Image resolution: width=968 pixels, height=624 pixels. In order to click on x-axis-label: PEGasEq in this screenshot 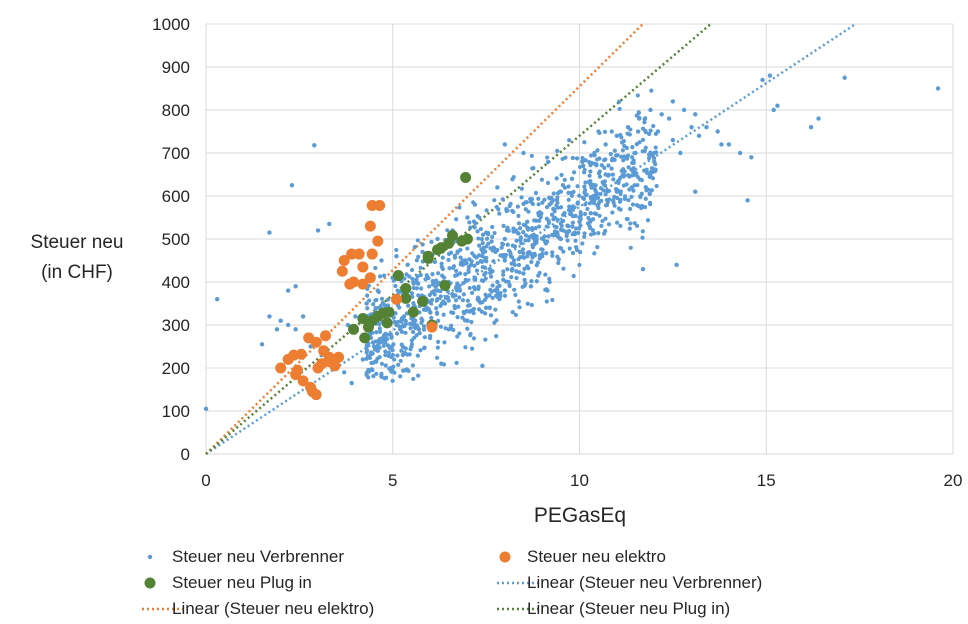, I will do `click(580, 515)`.